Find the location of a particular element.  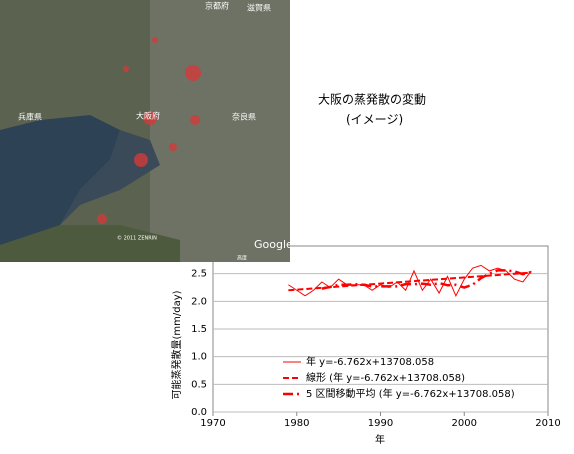

caption-title: 大阪の蒸発散の変動 is located at coordinates (372, 99).